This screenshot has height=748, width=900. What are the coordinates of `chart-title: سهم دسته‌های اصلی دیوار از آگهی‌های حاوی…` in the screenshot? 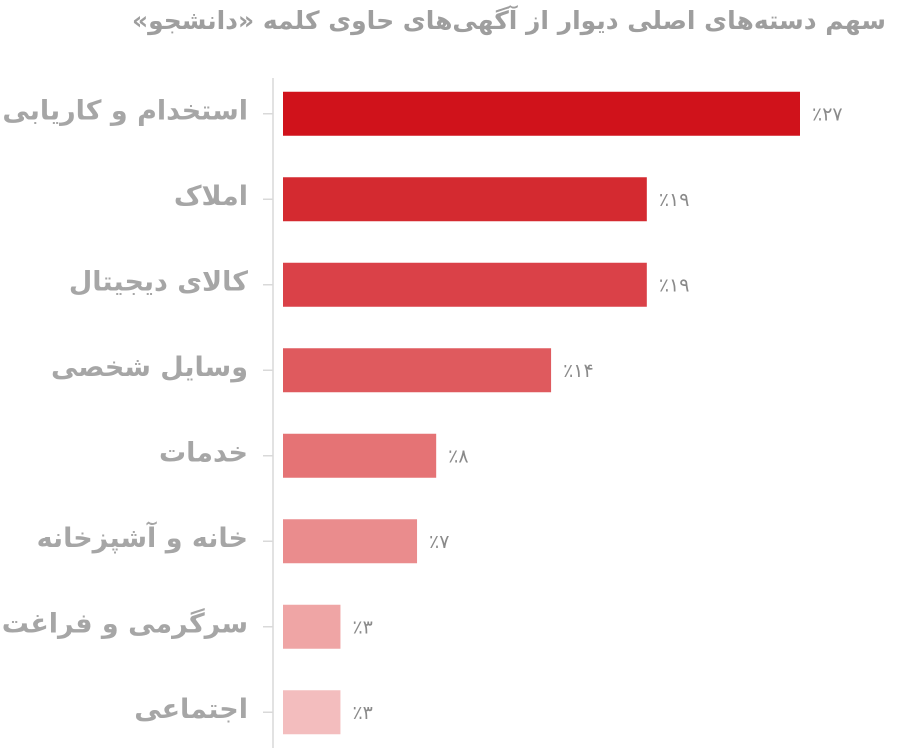 It's located at (509, 20).